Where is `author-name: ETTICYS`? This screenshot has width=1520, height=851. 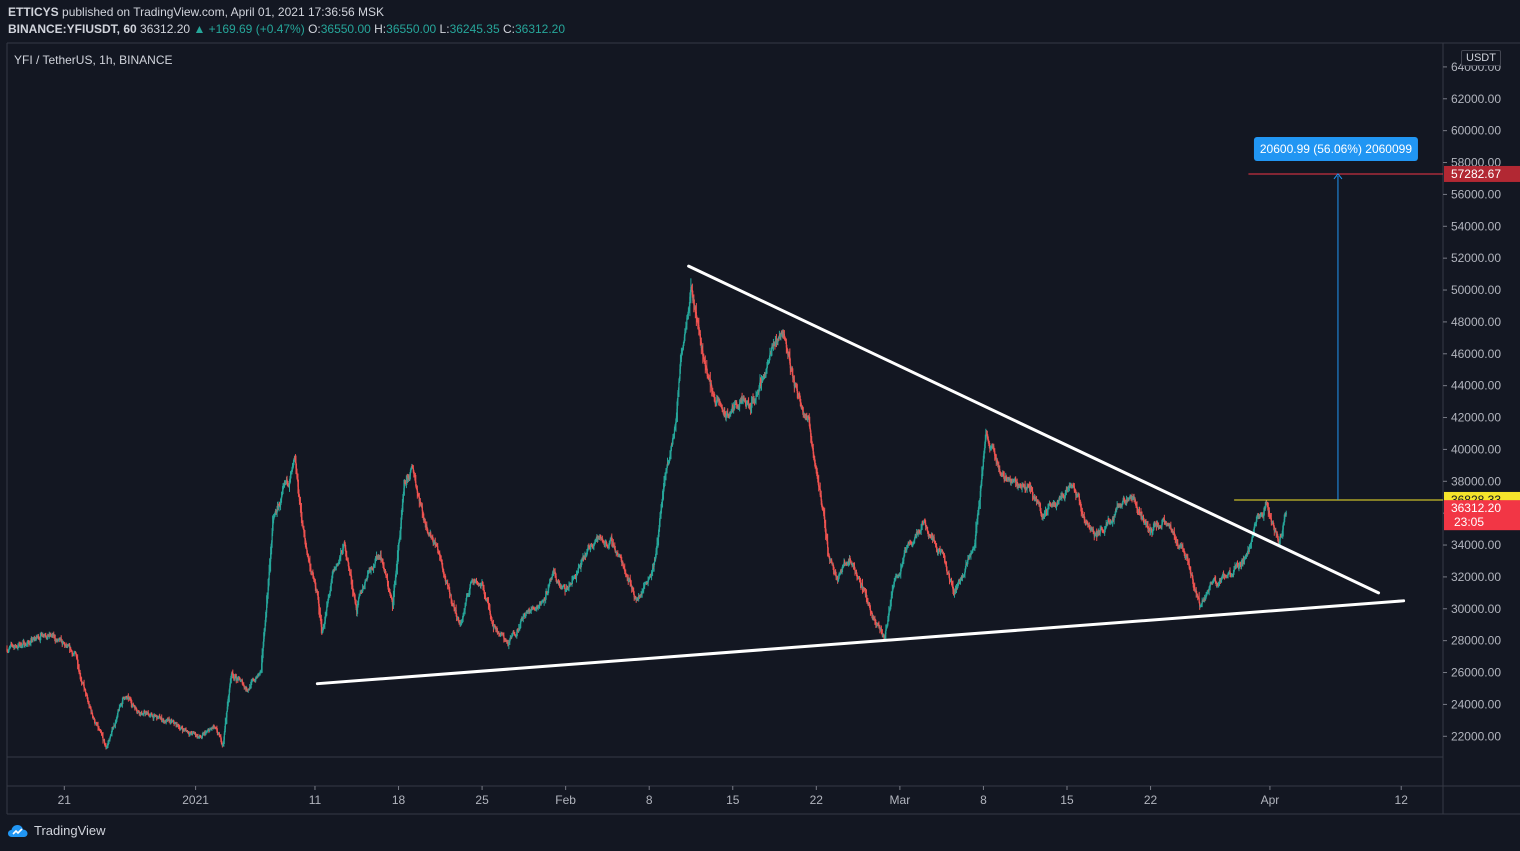 author-name: ETTICYS is located at coordinates (33, 12).